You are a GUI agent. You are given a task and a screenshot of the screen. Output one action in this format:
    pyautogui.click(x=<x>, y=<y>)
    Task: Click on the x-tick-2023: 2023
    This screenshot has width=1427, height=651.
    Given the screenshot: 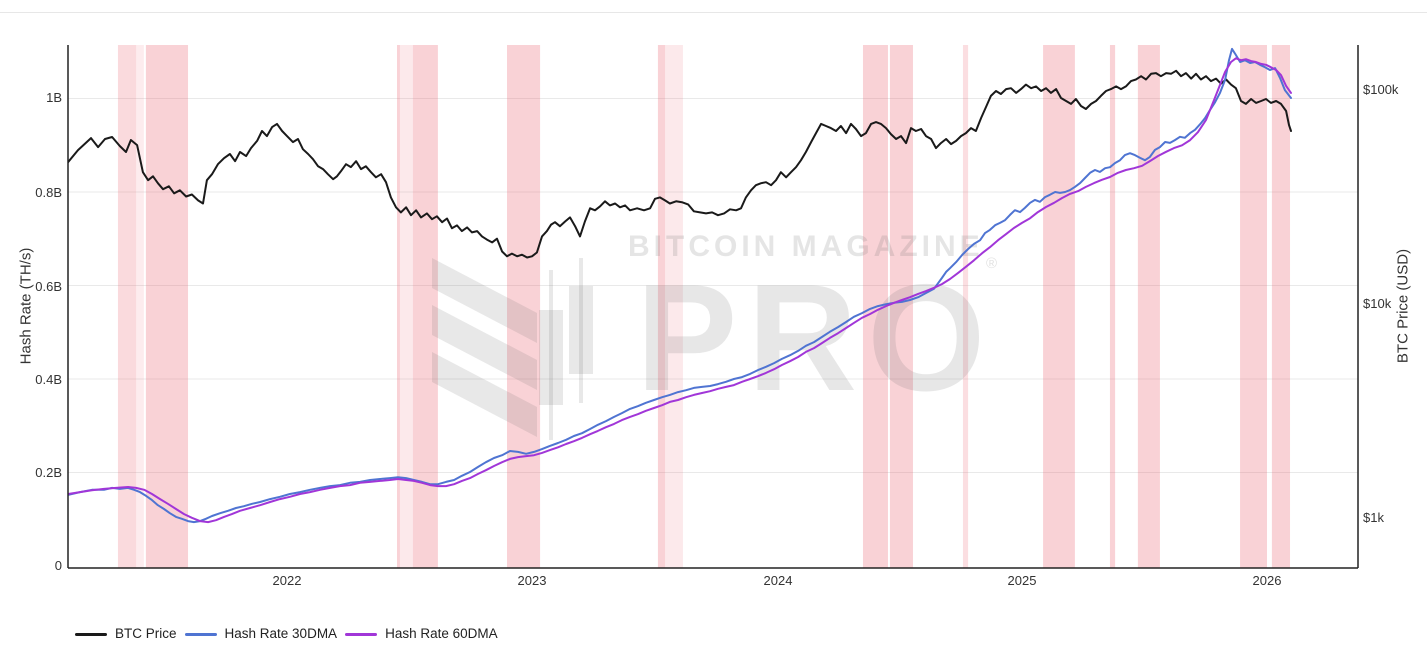 What is the action you would take?
    pyautogui.click(x=532, y=580)
    